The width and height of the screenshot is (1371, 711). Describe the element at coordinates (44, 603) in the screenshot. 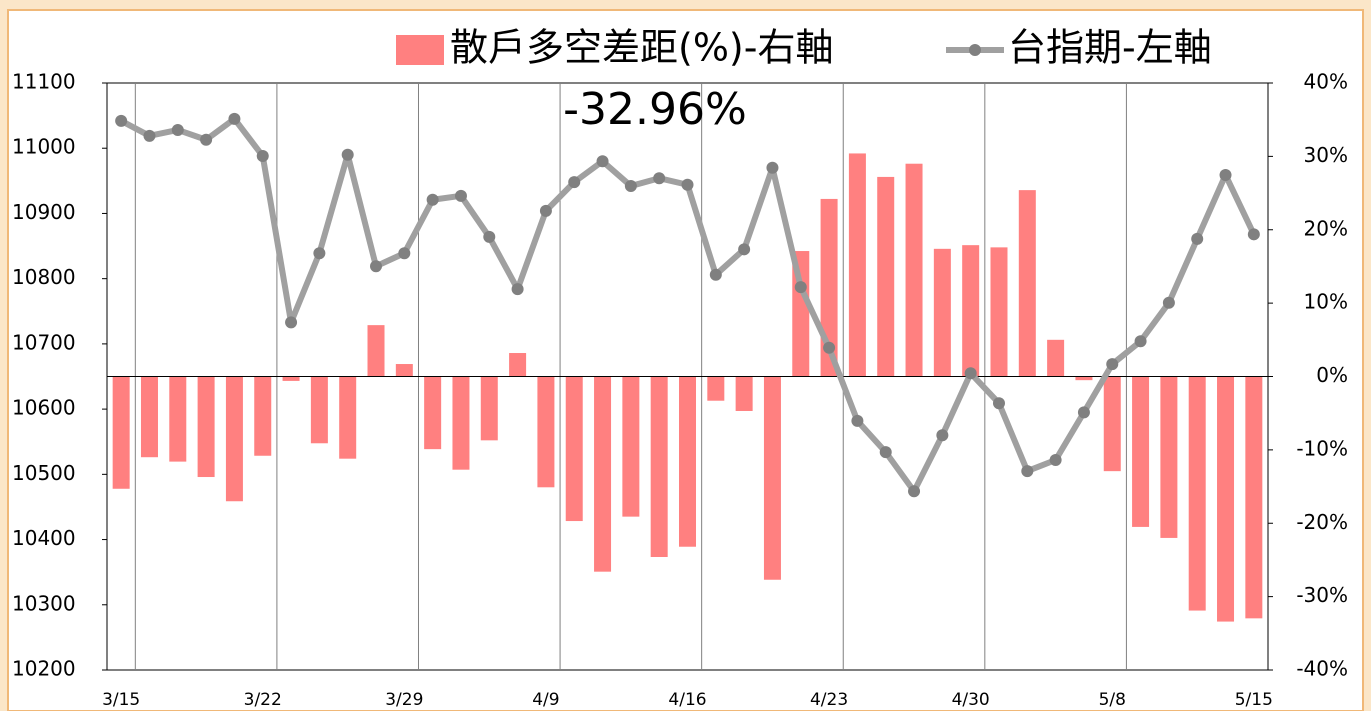

I see `y-tick-label: 10300` at that location.